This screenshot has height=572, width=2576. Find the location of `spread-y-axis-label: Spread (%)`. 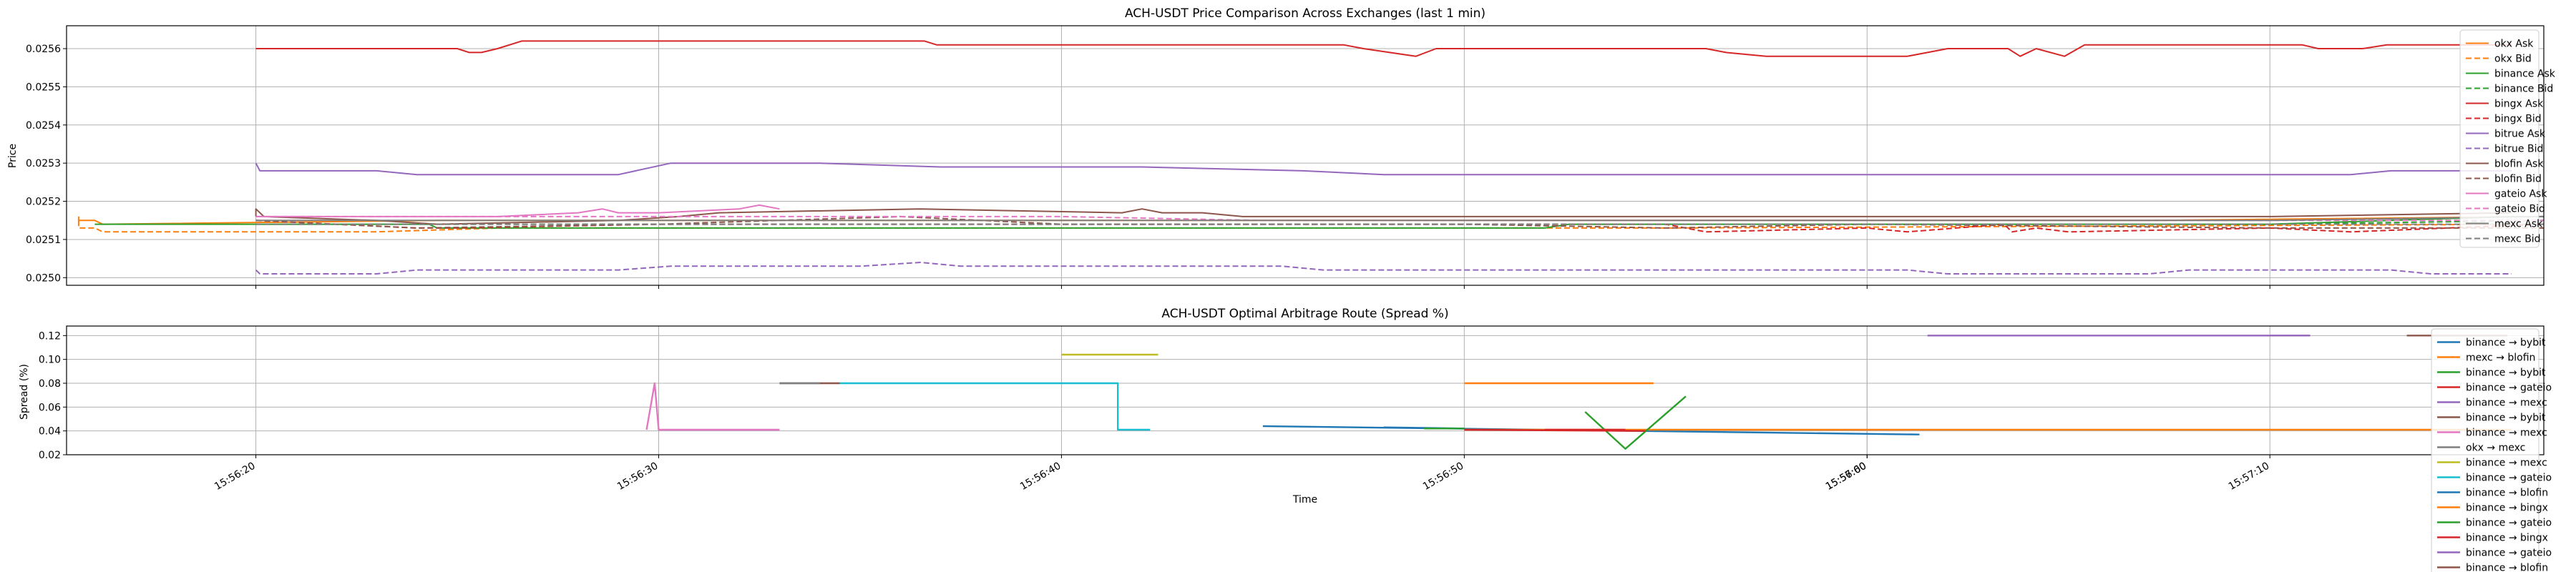

spread-y-axis-label: Spread (%) is located at coordinates (24, 392).